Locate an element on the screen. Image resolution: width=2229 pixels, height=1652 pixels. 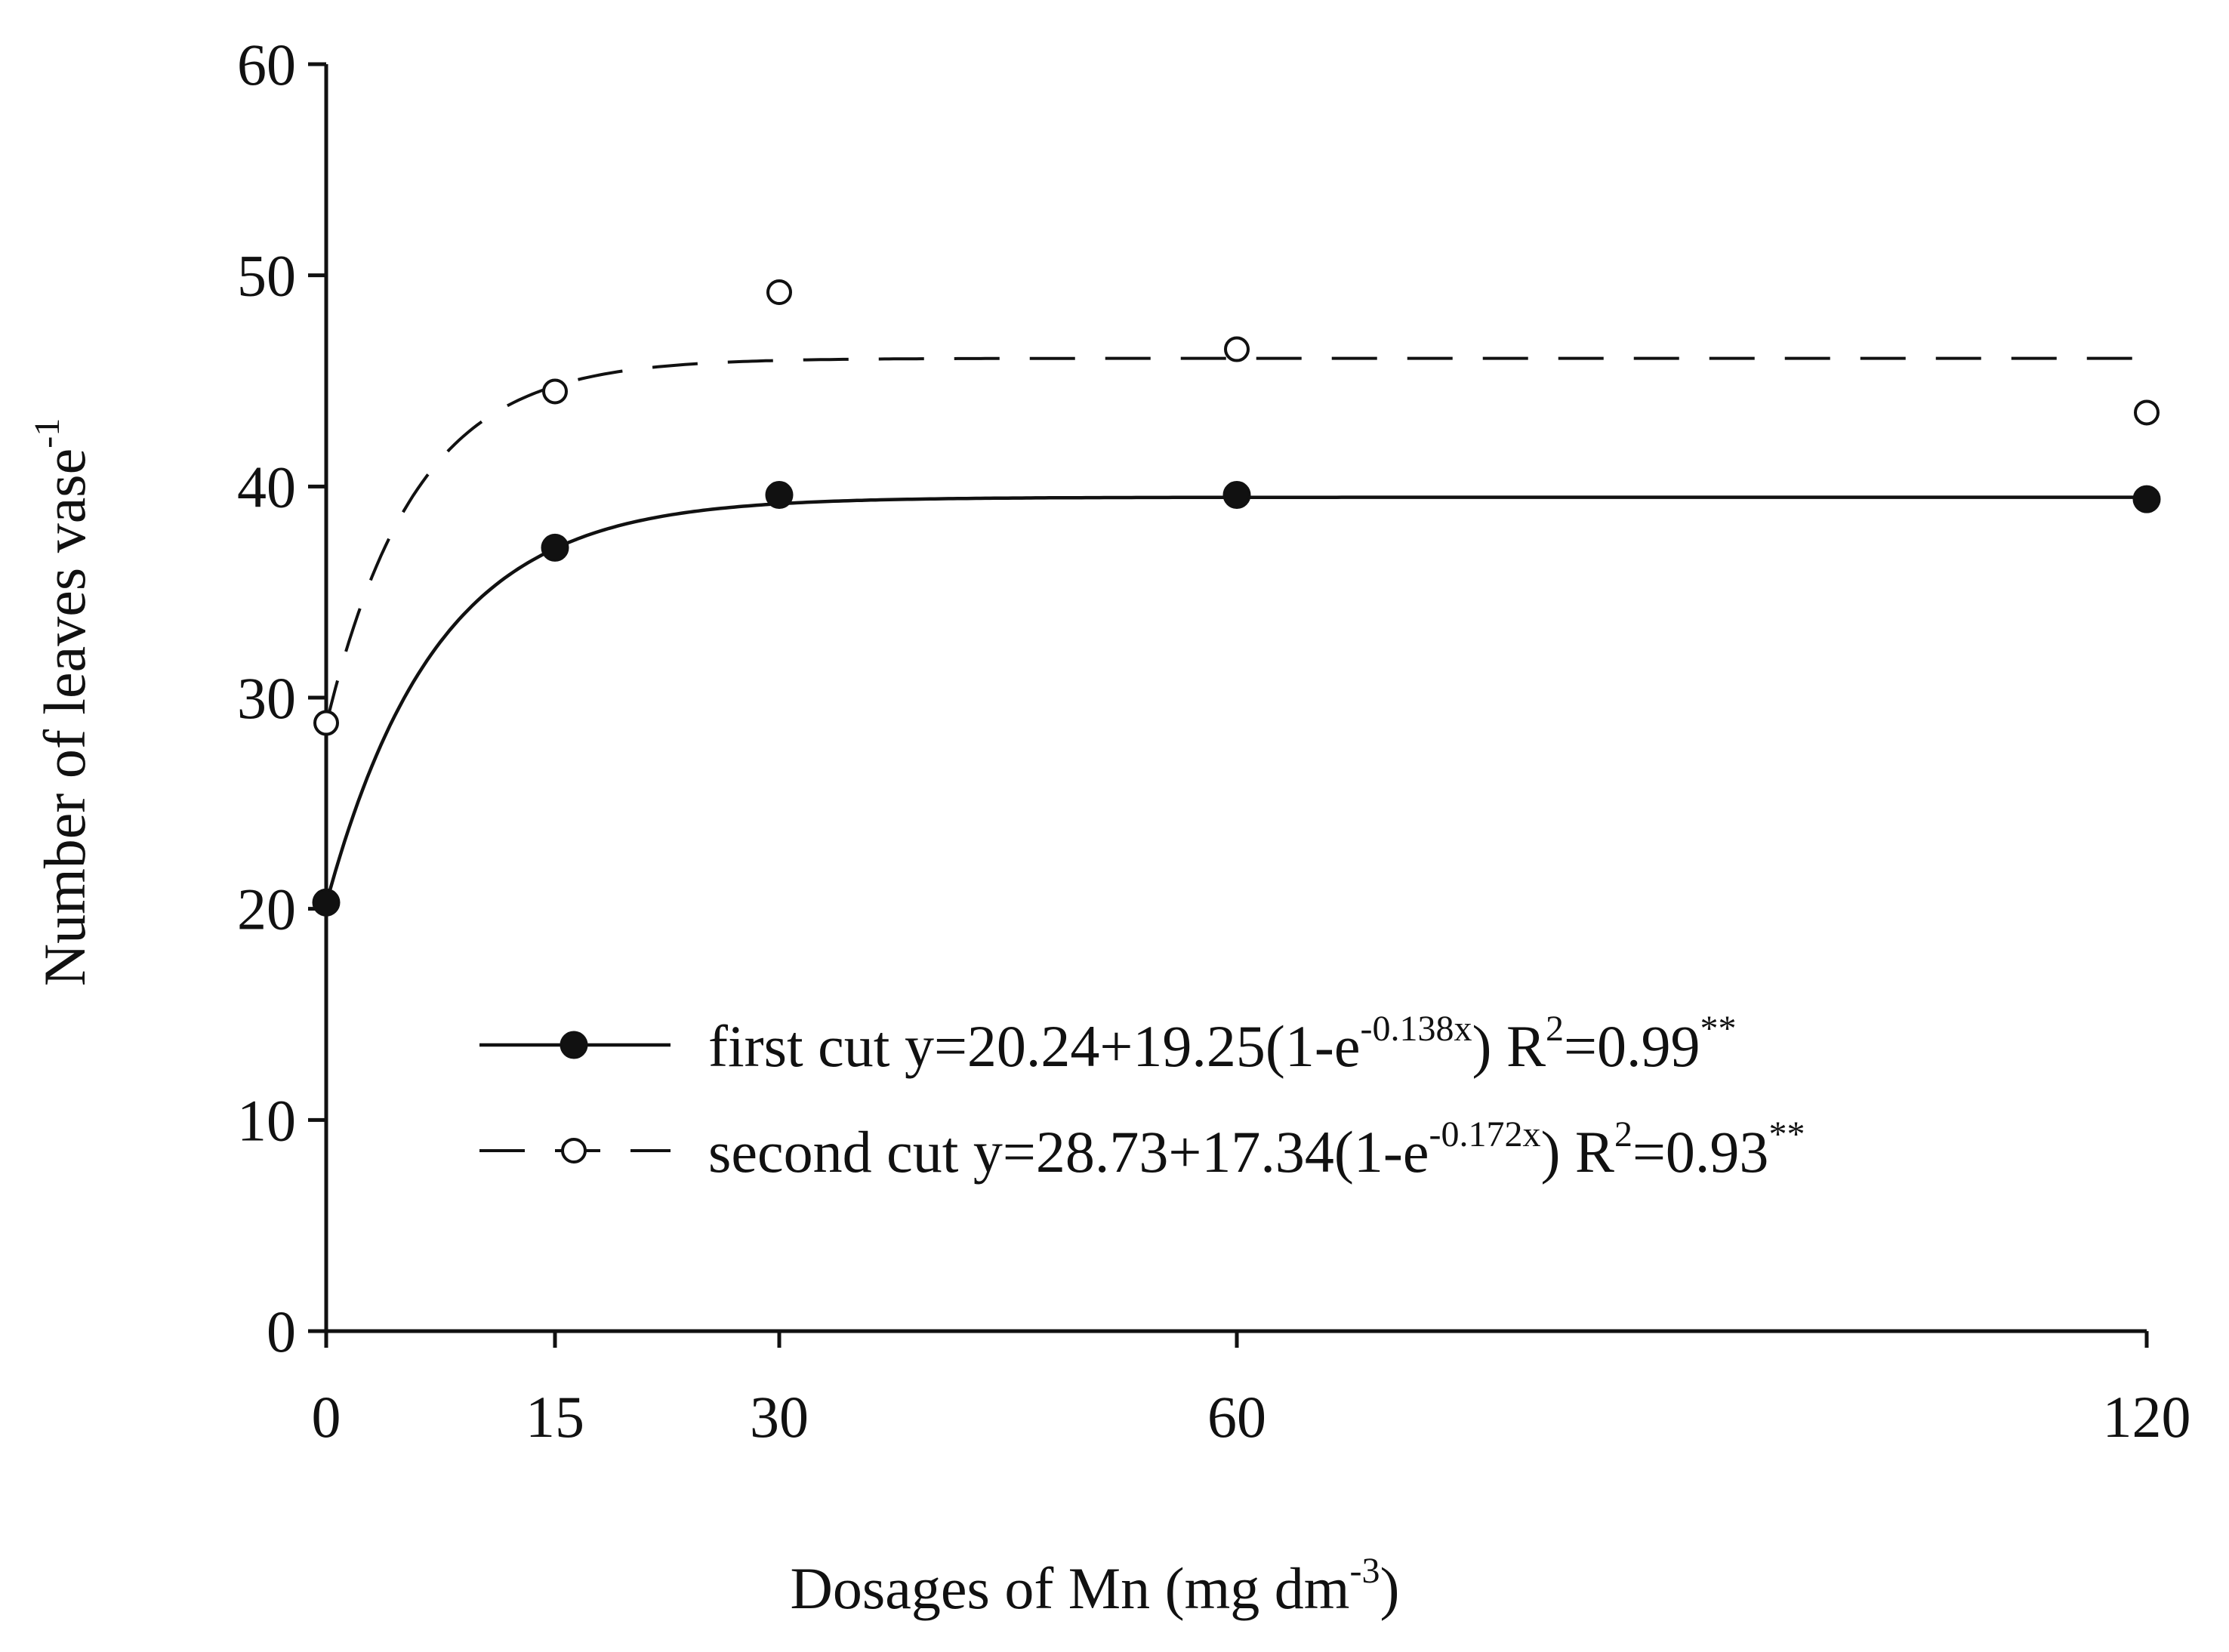
legend-r2val-first-cut: =0.99 is located at coordinates (1632, 1046).